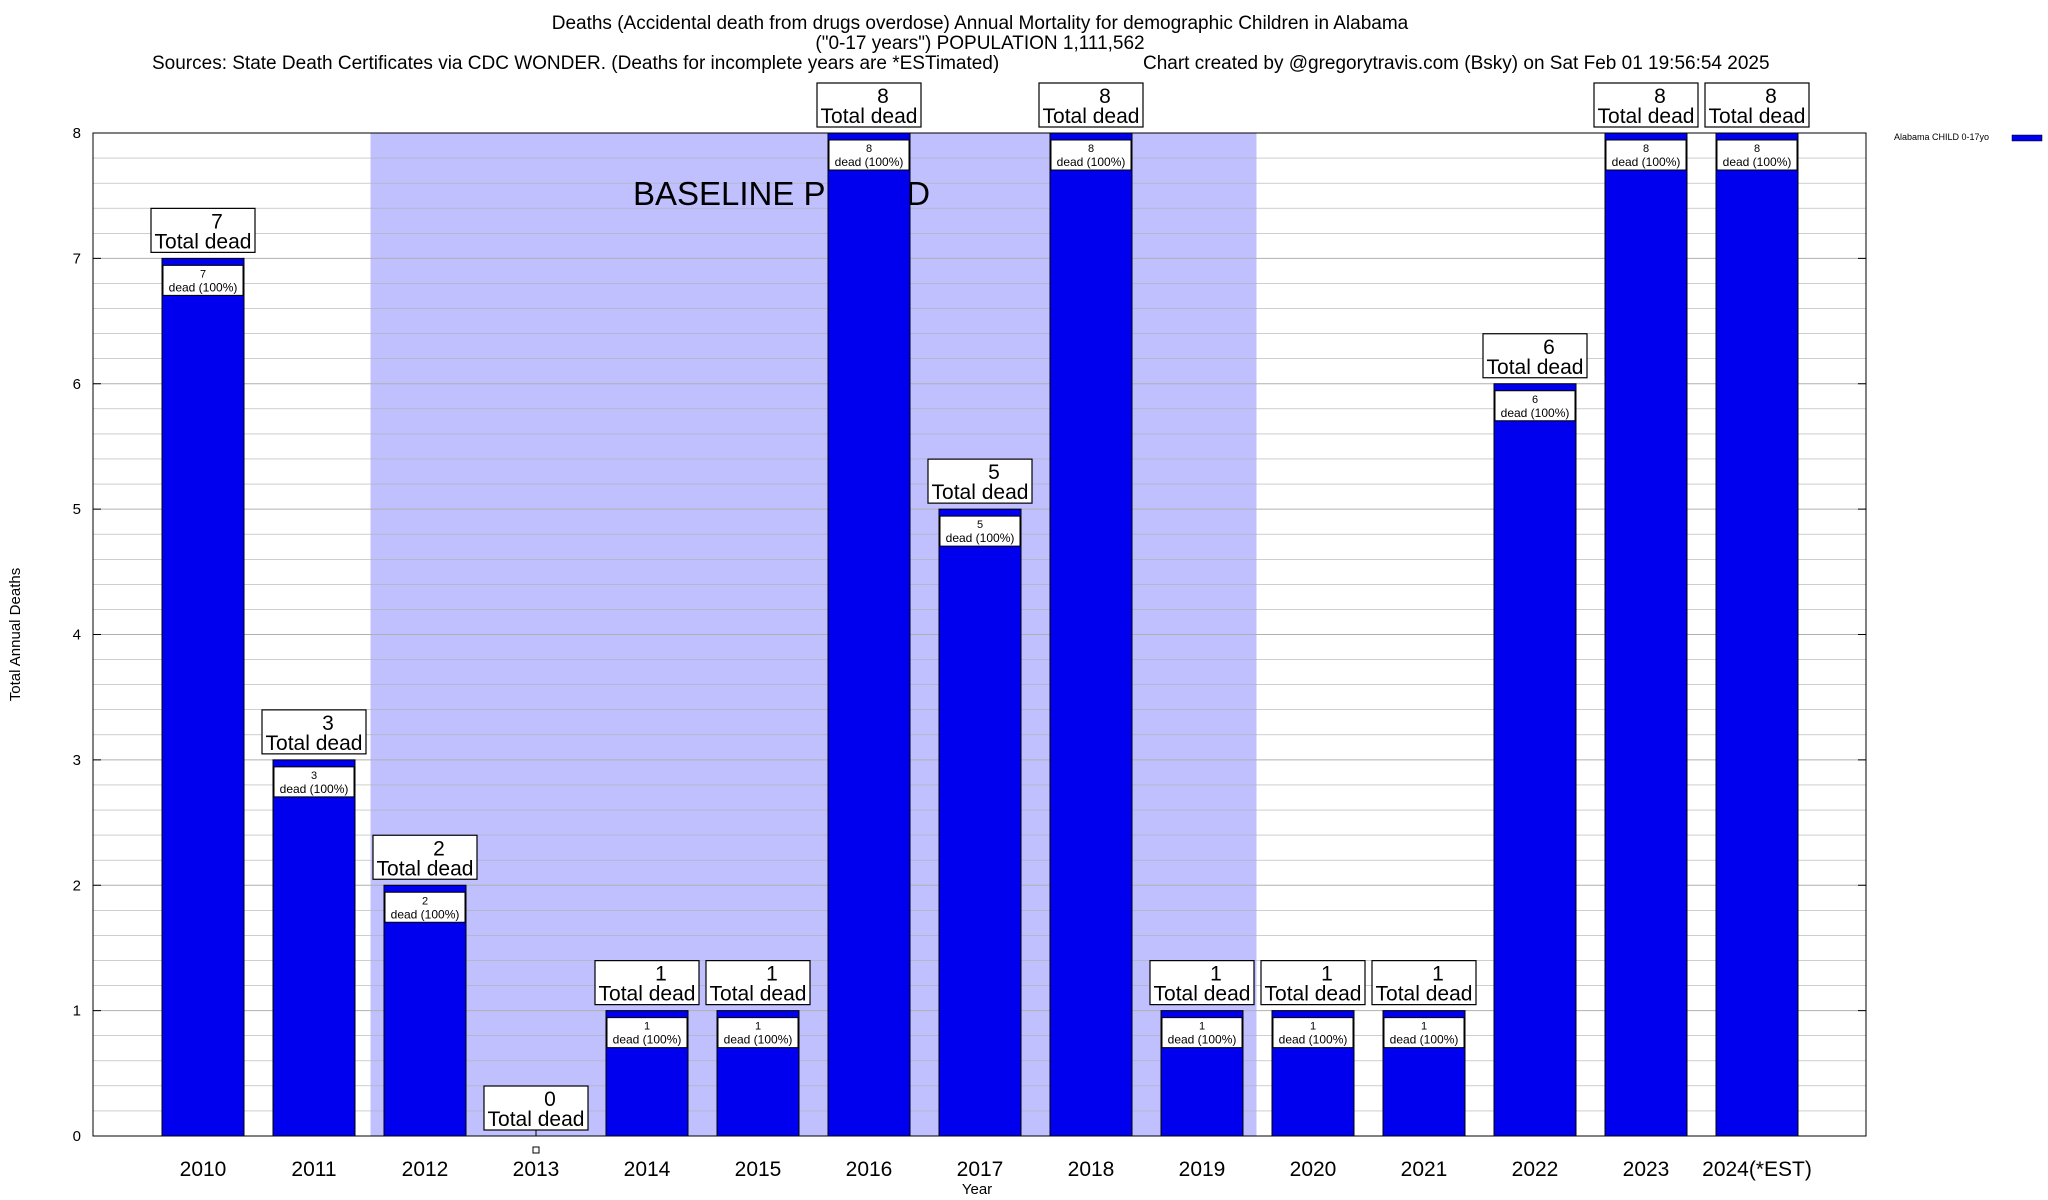 The height and width of the screenshot is (1200, 2048). What do you see at coordinates (1424, 1169) in the screenshot?
I see `x-tick-label: 2021` at bounding box center [1424, 1169].